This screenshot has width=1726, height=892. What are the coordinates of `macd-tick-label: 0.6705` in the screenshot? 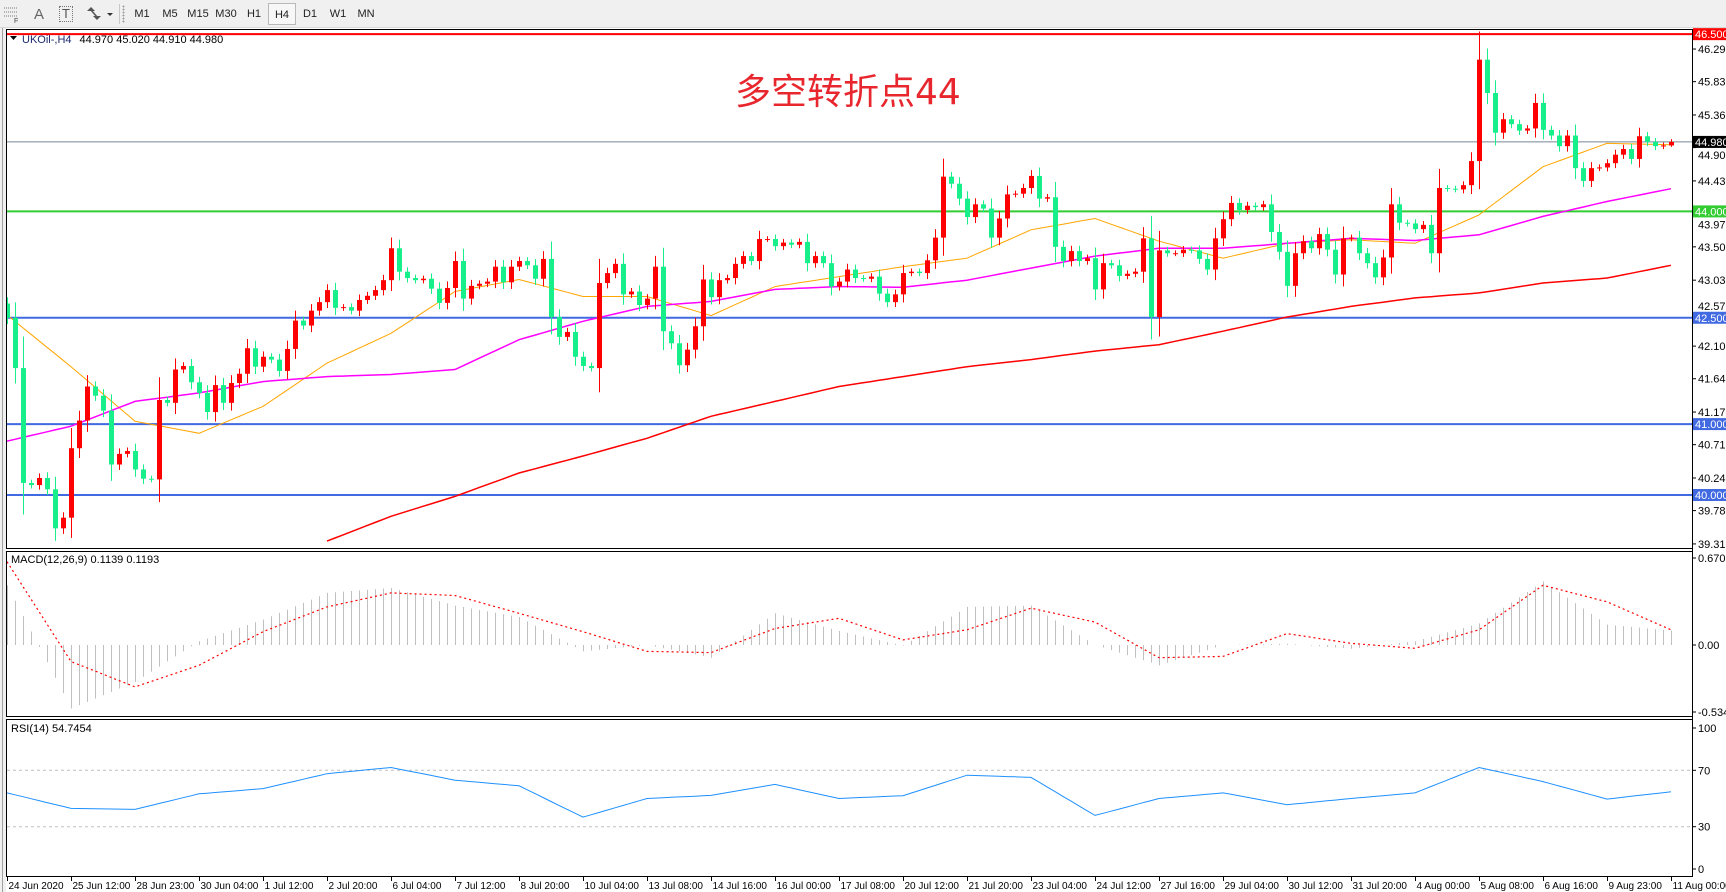 It's located at (1712, 559).